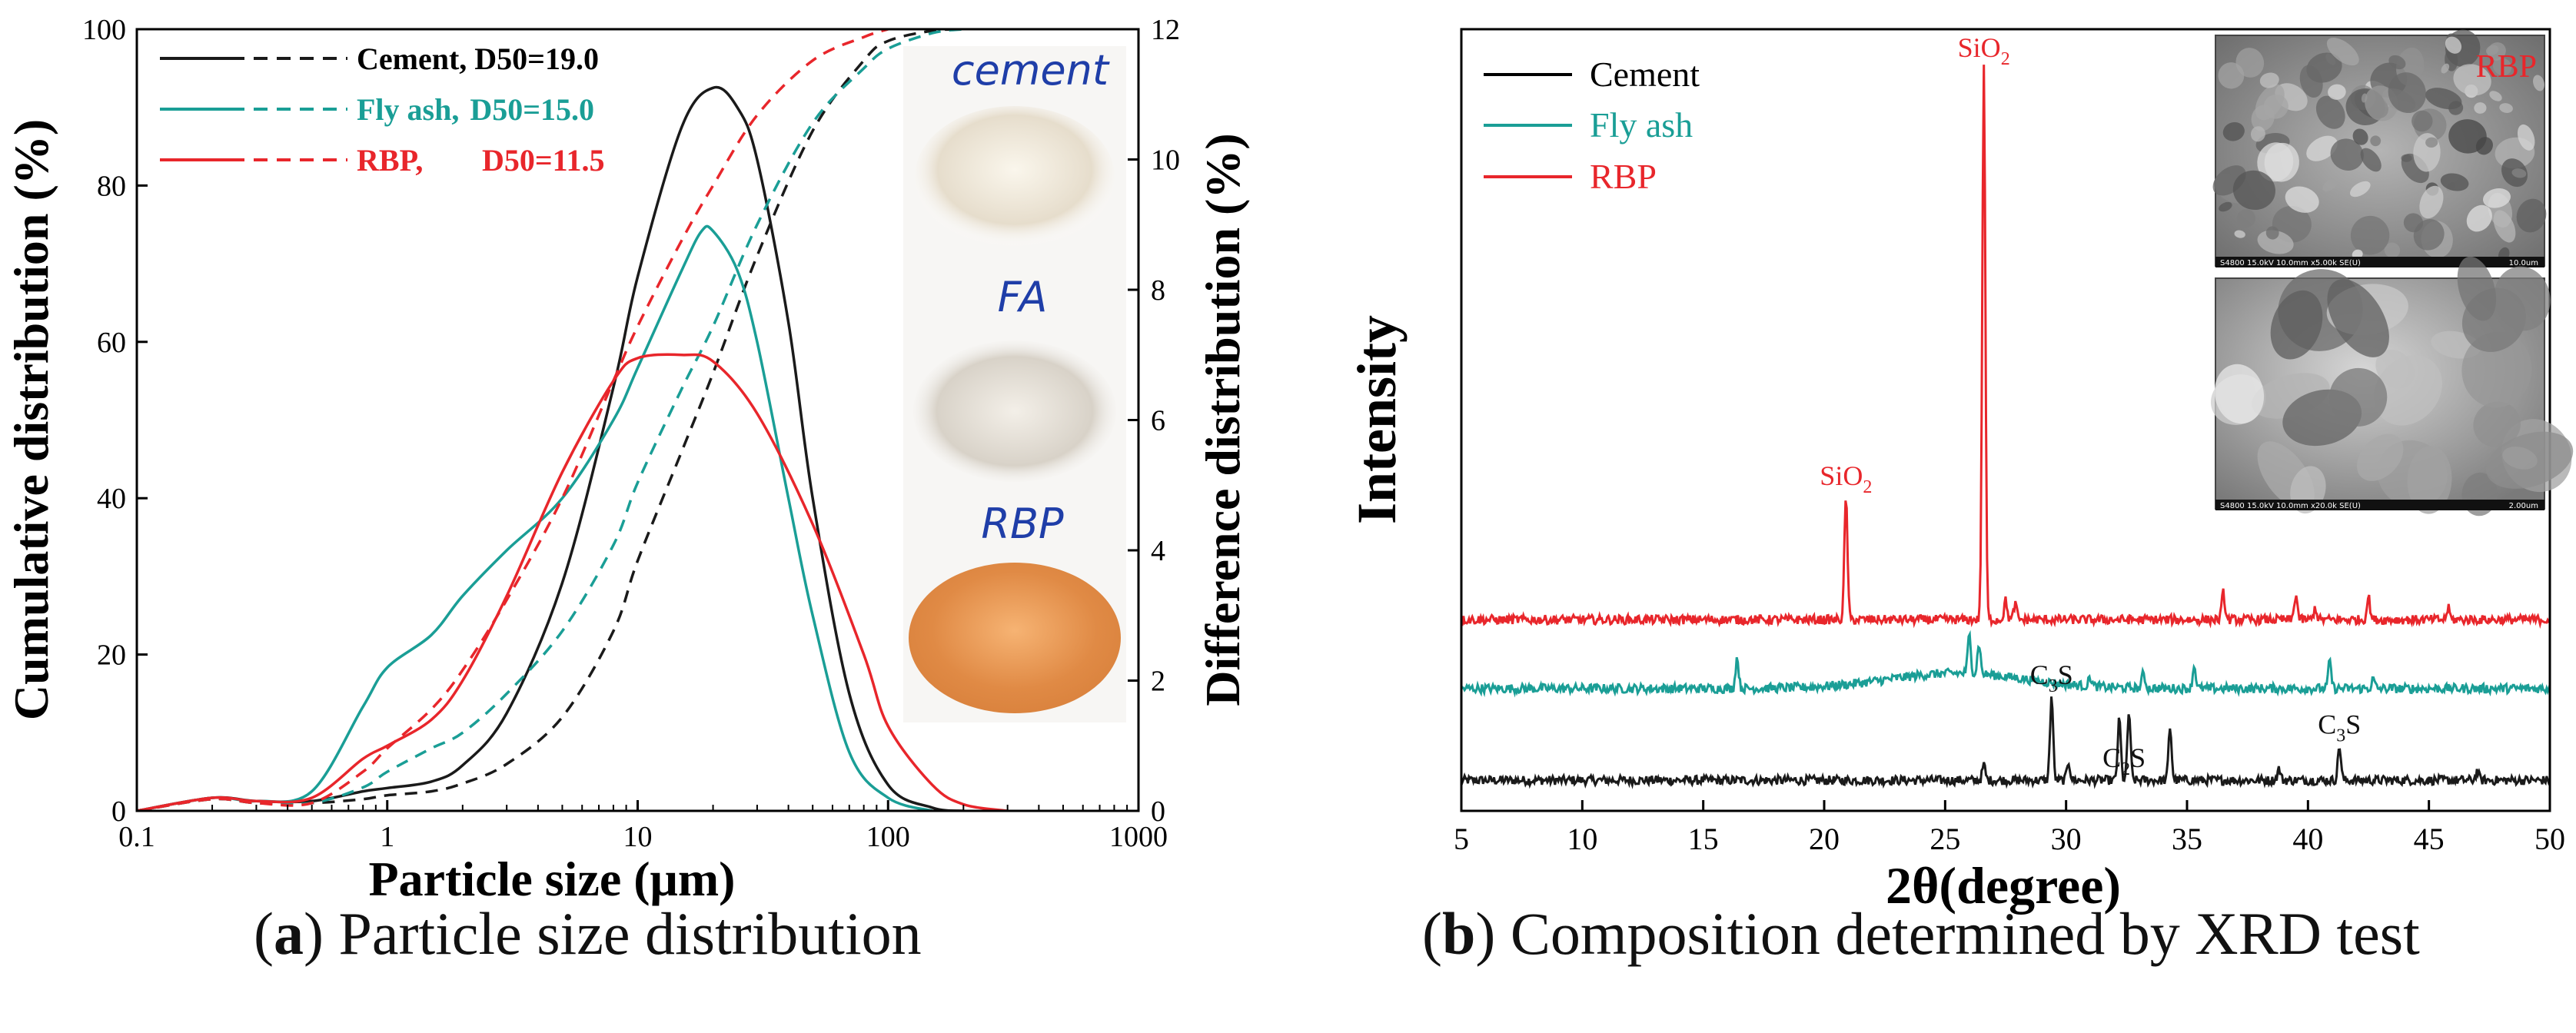 This screenshot has height=1033, width=2576. What do you see at coordinates (111, 655) in the screenshot?
I see `psd-ytick-label: 20` at bounding box center [111, 655].